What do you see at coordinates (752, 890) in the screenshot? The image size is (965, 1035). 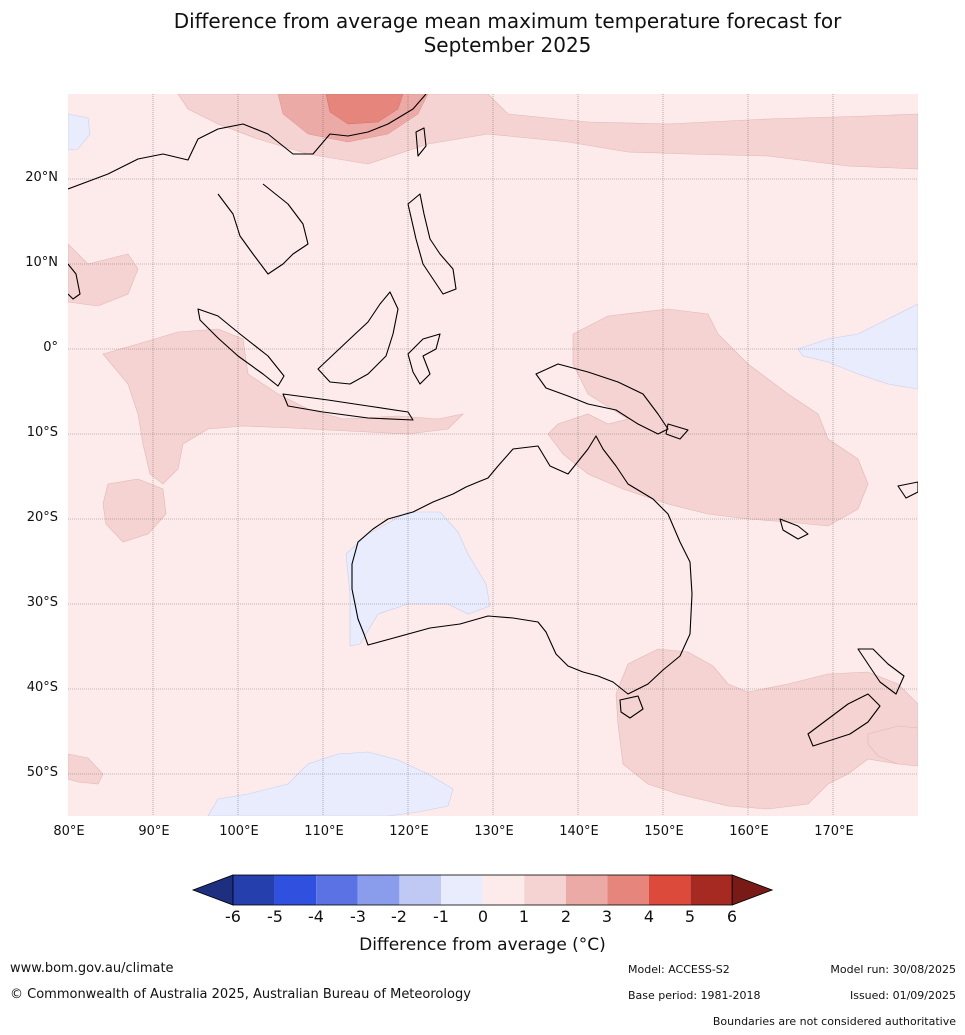 I see `colorbar-extend-high` at bounding box center [752, 890].